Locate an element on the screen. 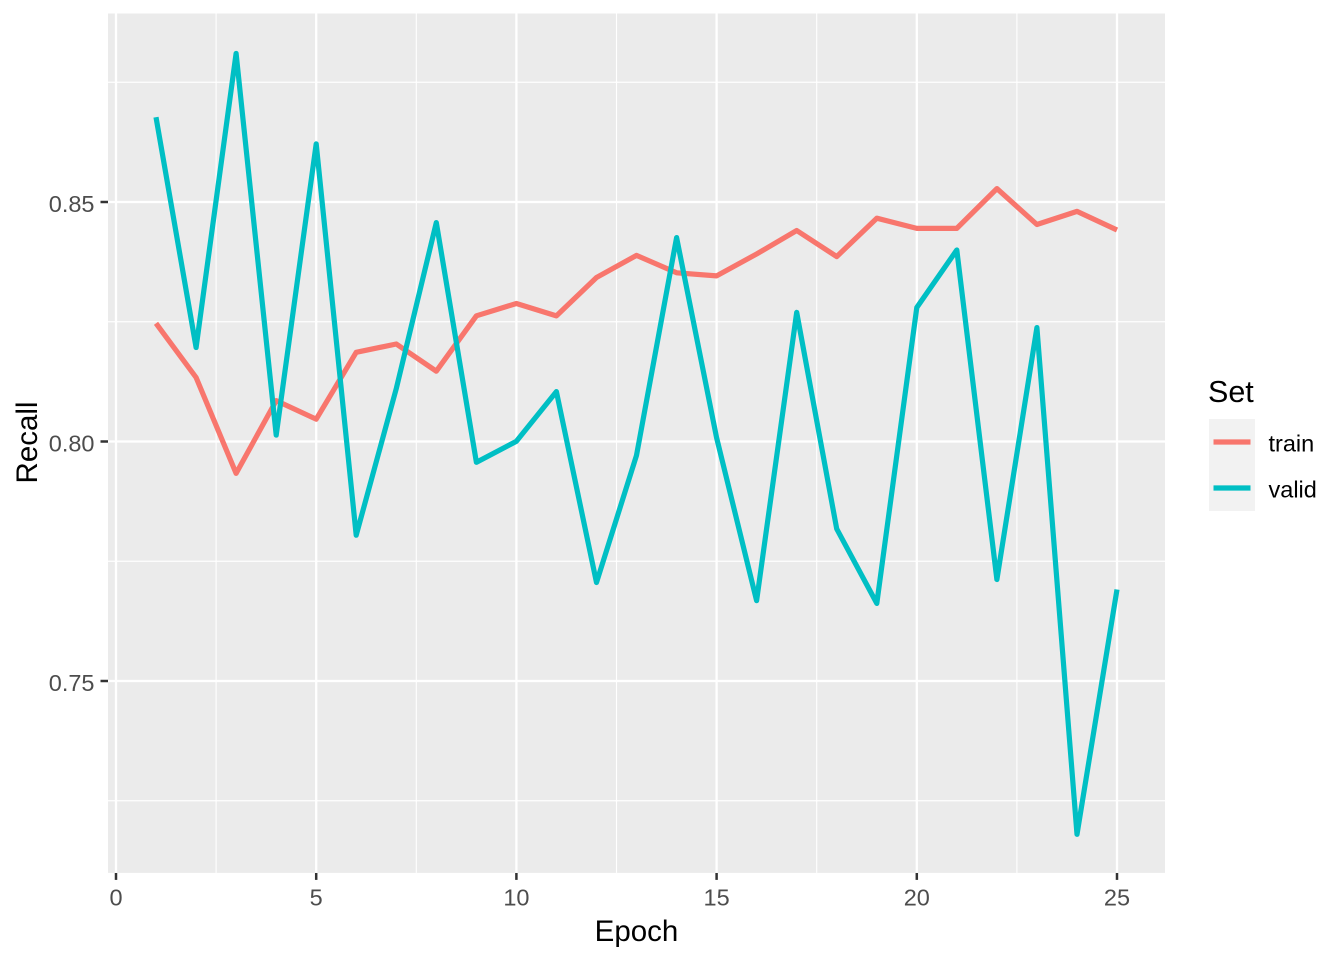  svg-text: 10 is located at coordinates (516, 898).